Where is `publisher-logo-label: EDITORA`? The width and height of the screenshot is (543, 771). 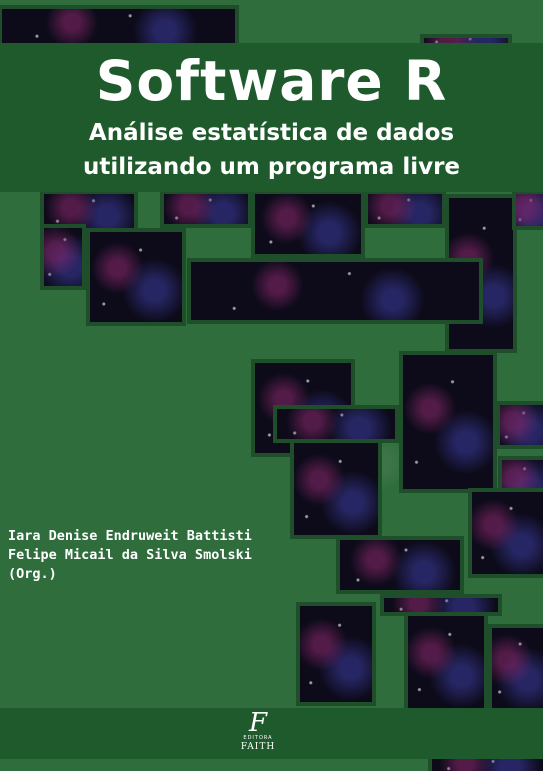
publisher-logo-label: EDITORA is located at coordinates (258, 738).